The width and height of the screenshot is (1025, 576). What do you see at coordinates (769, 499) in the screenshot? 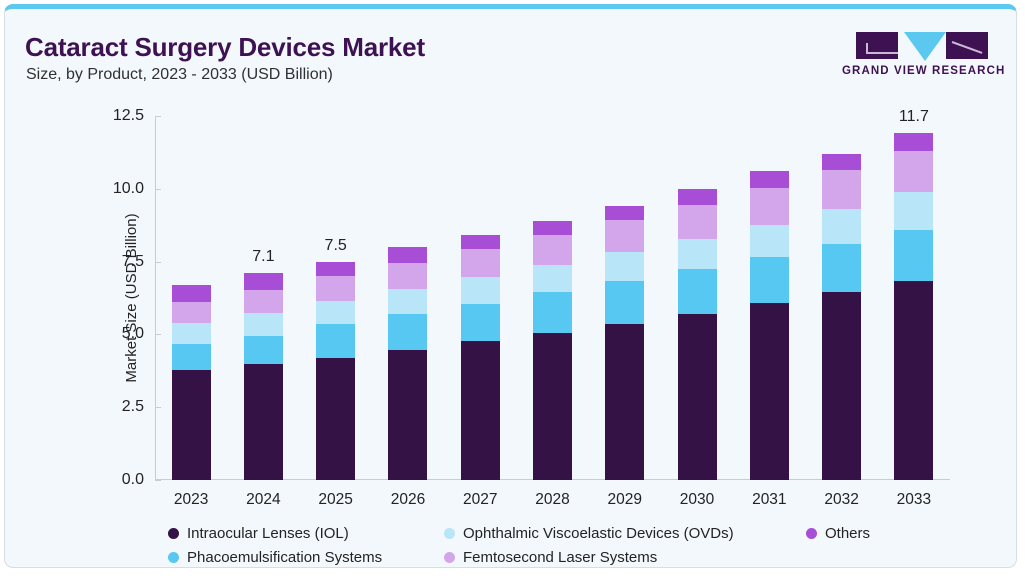
I see `x-axis-tick-label: 2031` at bounding box center [769, 499].